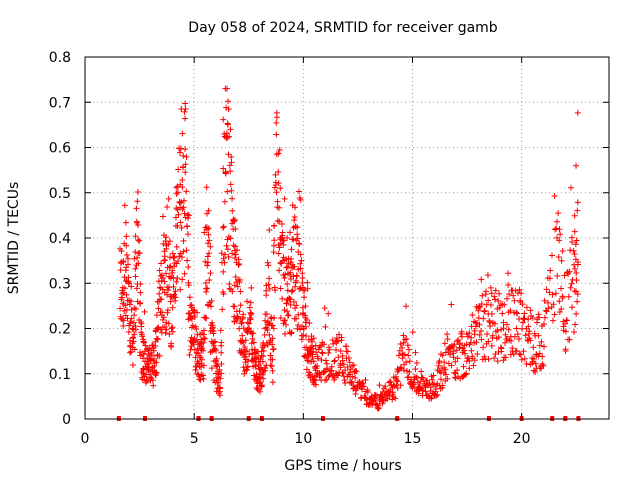  I want to click on x-tick-label: 20, so click(522, 439).